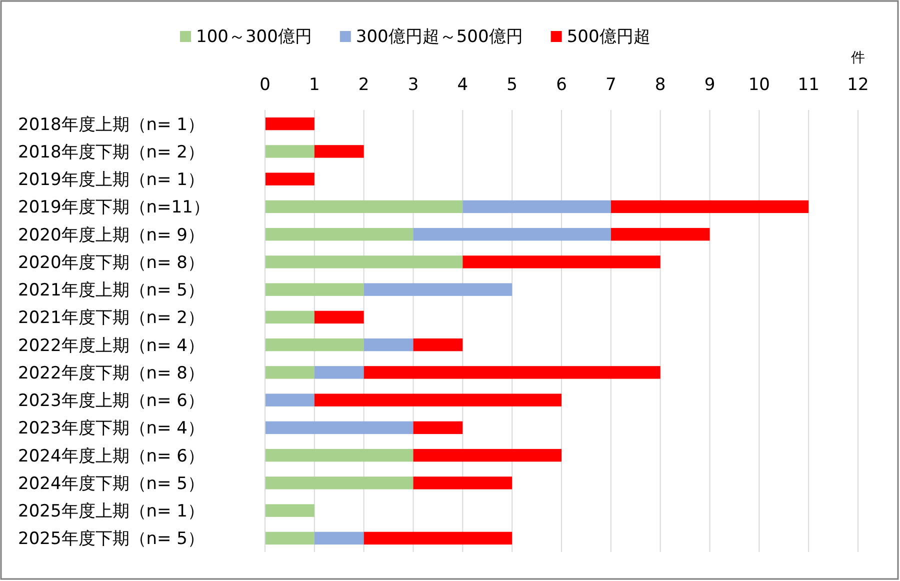 The image size is (900, 581). I want to click on y-tick-label: 2023年度上期（n= 6）, so click(111, 401).